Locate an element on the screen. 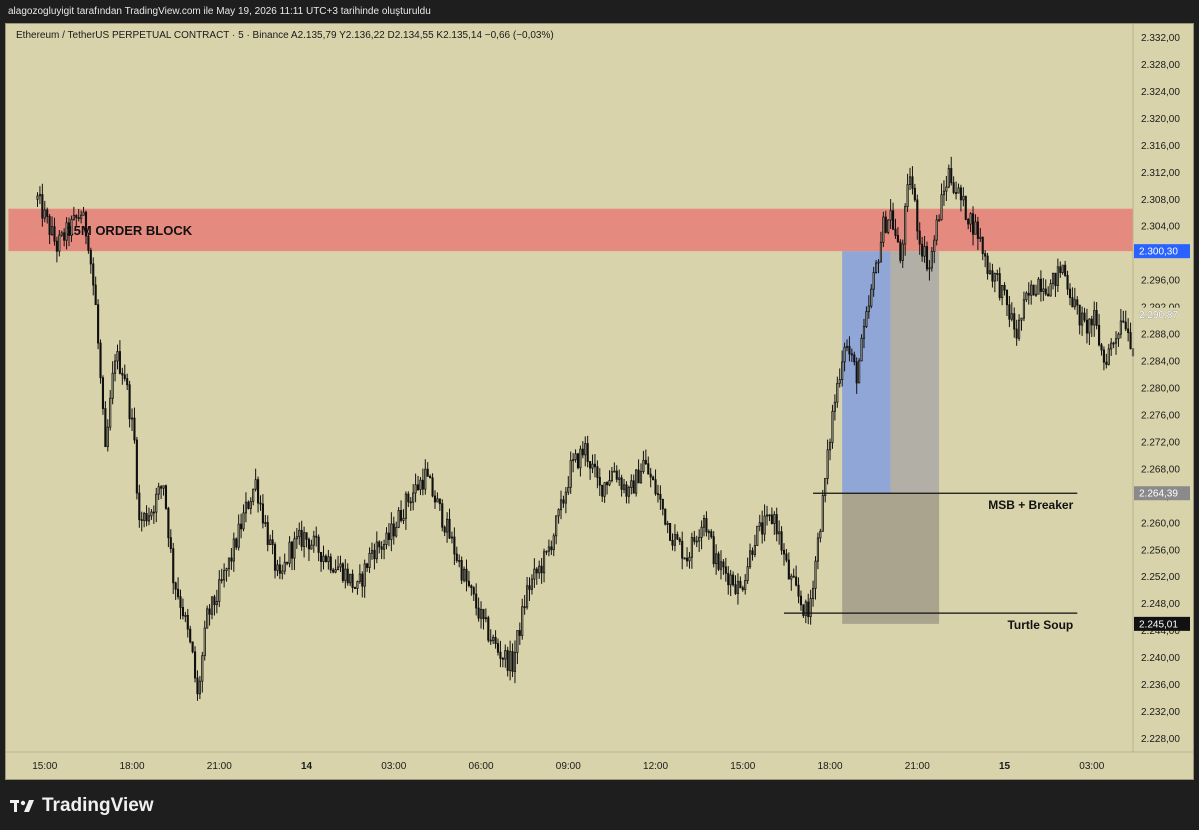 This screenshot has height=830, width=1199. x-tick-label: 06:00 is located at coordinates (481, 766).